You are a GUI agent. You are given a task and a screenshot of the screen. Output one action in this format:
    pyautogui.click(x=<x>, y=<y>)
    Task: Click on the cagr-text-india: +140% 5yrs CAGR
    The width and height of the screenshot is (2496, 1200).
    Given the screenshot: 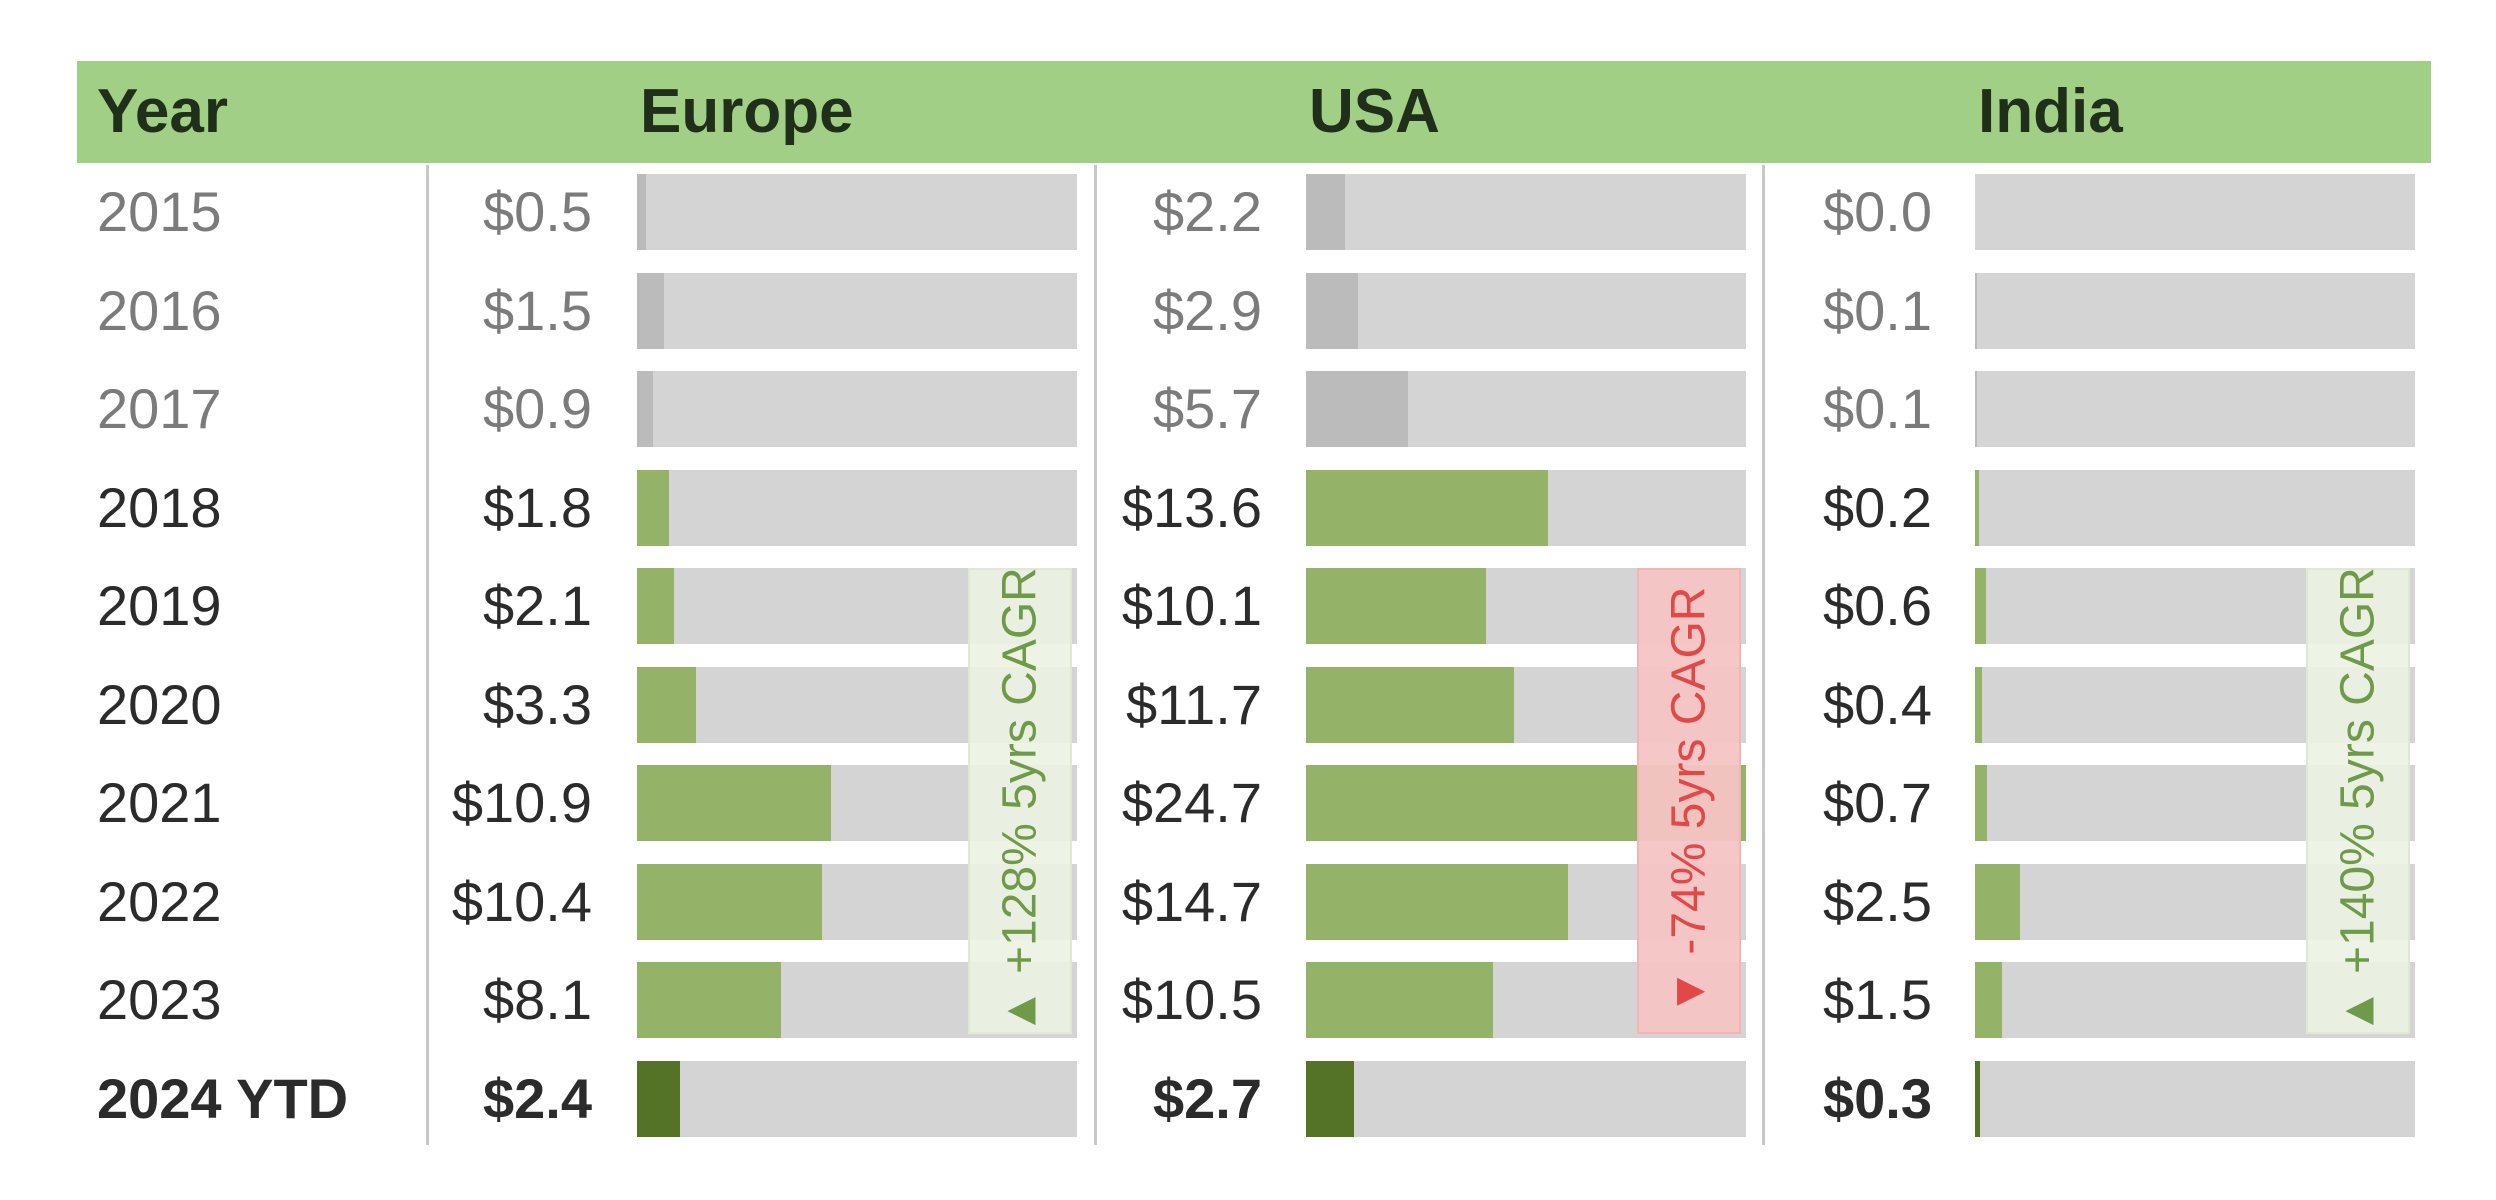 What is the action you would take?
    pyautogui.click(x=2358, y=777)
    